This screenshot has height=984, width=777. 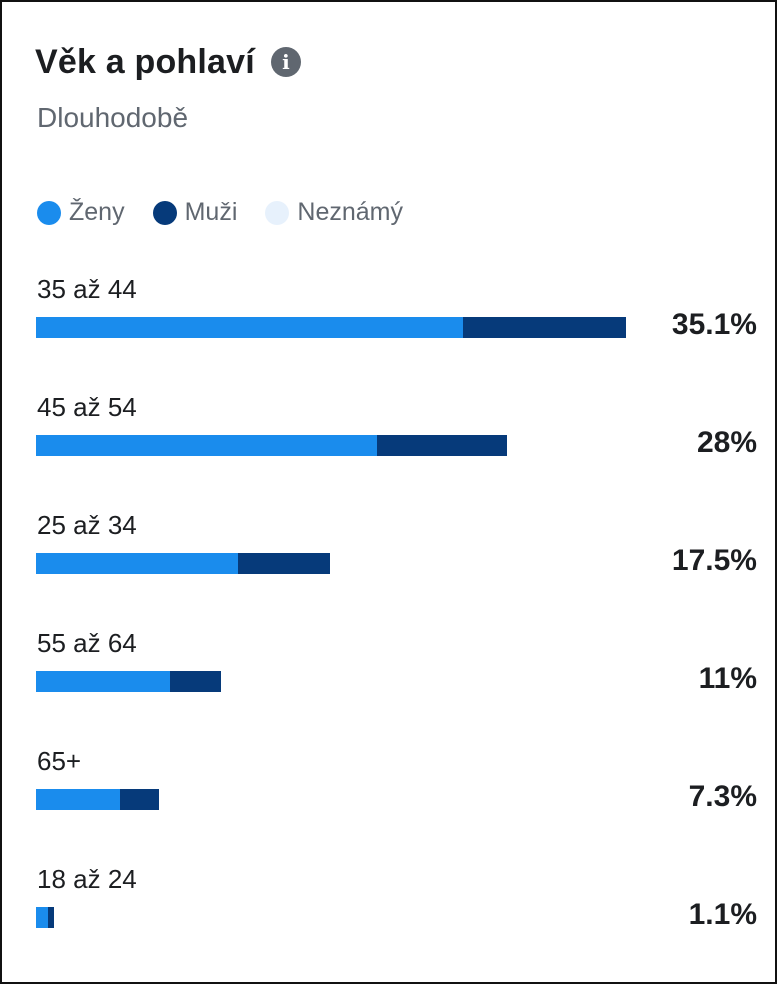 I want to click on legend-item-muzi: Muži, so click(x=195, y=212).